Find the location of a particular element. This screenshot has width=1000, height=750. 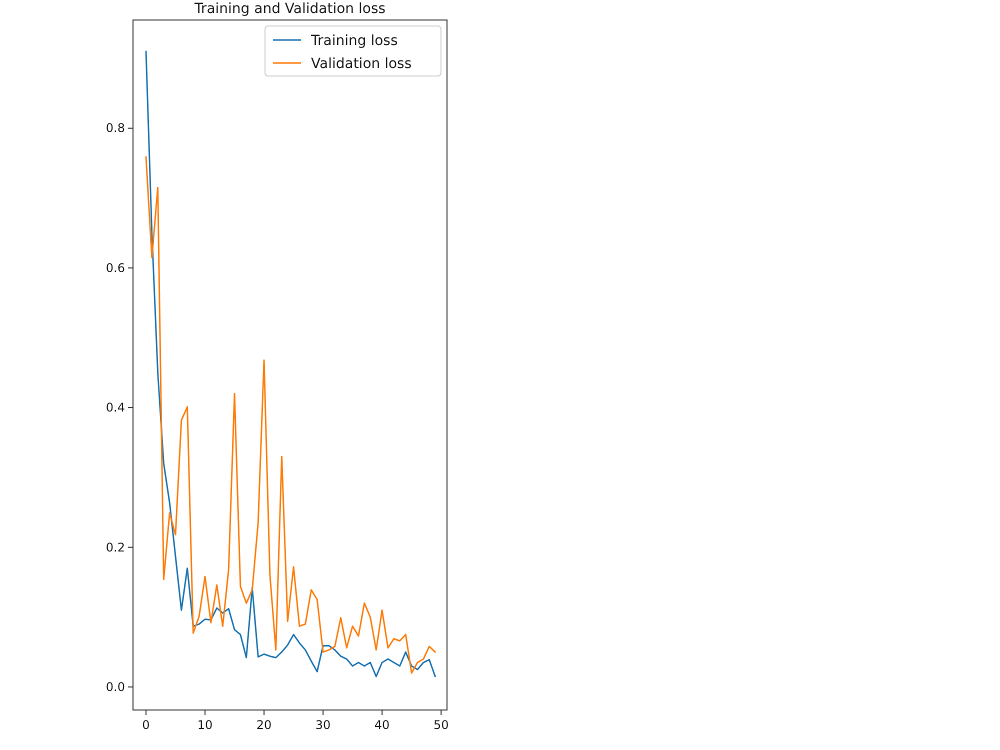

y-tick-label: 0.2 is located at coordinates (115, 547).